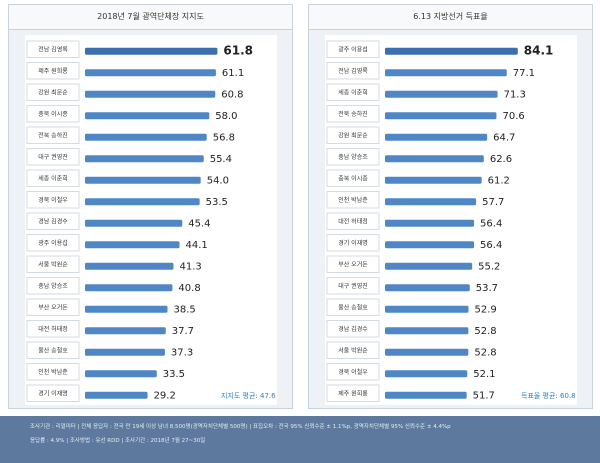 This screenshot has height=463, width=600. I want to click on left-category-label: 충남 양승조, so click(53, 286).